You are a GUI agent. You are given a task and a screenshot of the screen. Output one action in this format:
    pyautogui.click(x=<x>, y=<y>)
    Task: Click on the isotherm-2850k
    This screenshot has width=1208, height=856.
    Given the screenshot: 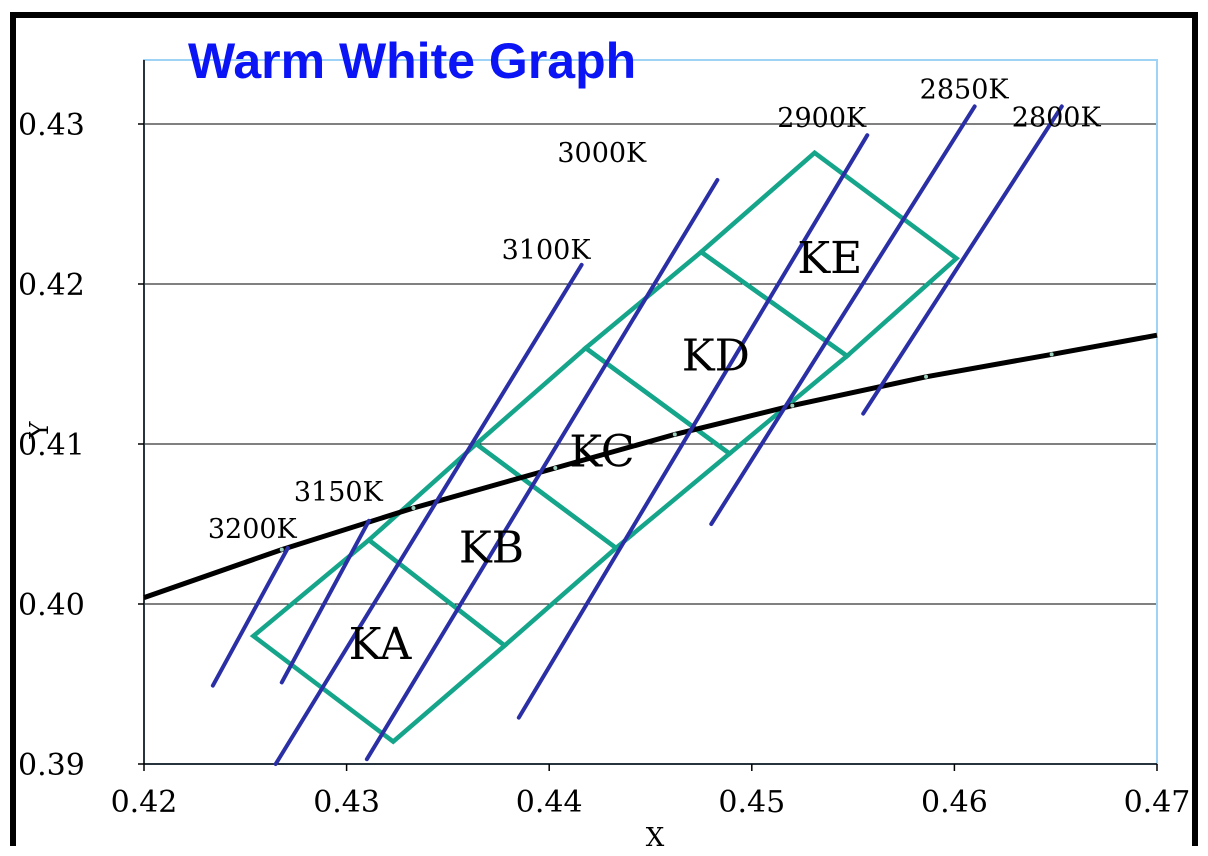 What is the action you would take?
    pyautogui.click(x=843, y=315)
    